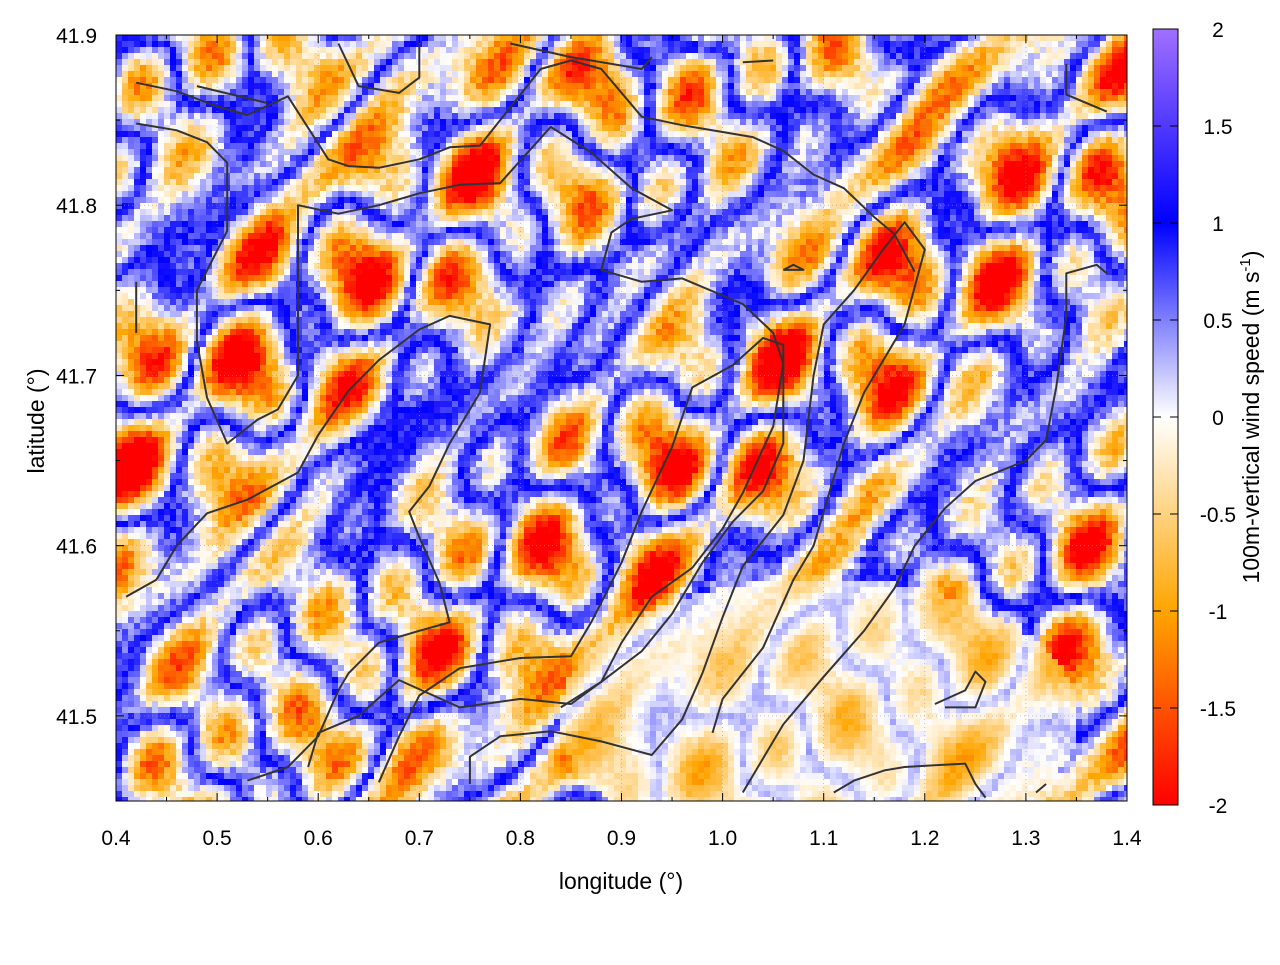  I want to click on x-tick-label: 0.8, so click(520, 838).